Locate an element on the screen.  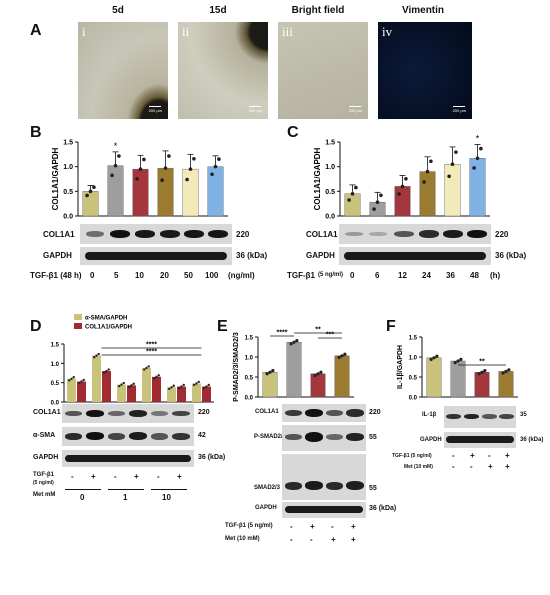
western-blot-smad is located at coordinates (324, 477).